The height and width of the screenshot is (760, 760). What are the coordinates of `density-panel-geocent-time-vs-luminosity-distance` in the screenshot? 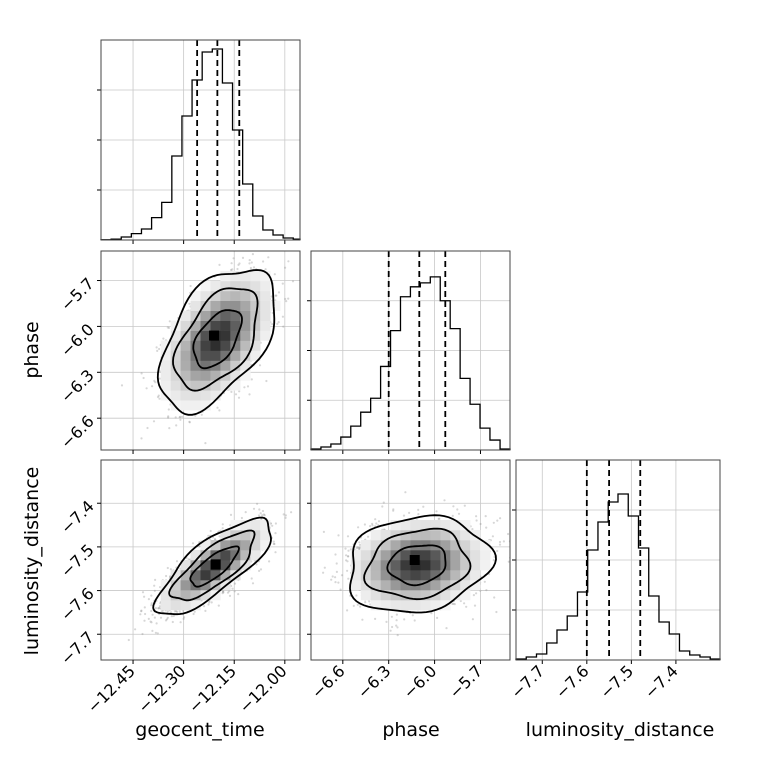 It's located at (200, 560).